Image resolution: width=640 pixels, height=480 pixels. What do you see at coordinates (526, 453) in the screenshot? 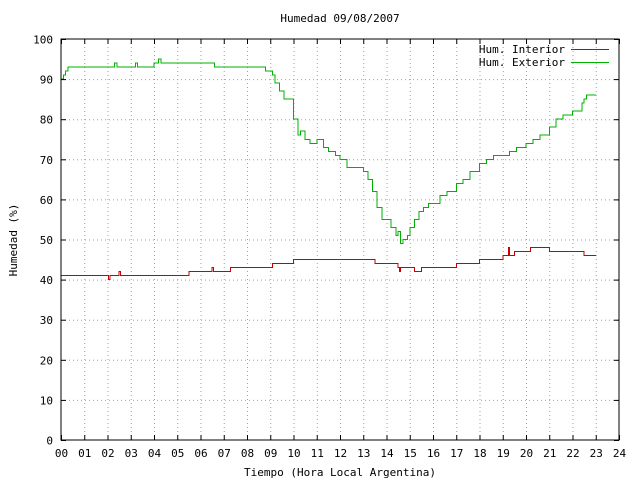
I see `x-tick-label: 20` at bounding box center [526, 453].